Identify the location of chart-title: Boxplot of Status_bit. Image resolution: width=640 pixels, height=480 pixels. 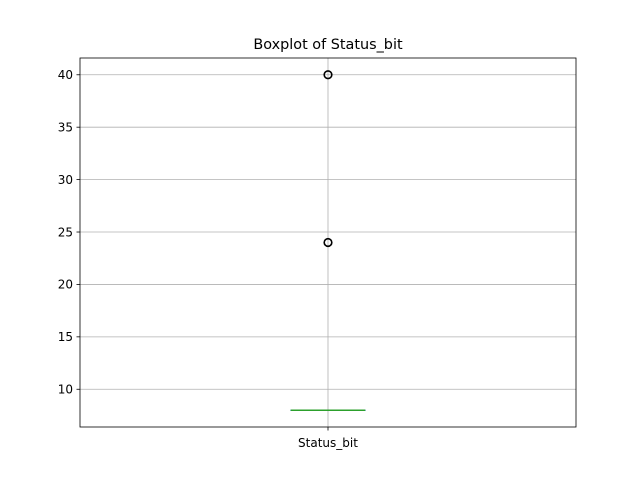
(328, 45).